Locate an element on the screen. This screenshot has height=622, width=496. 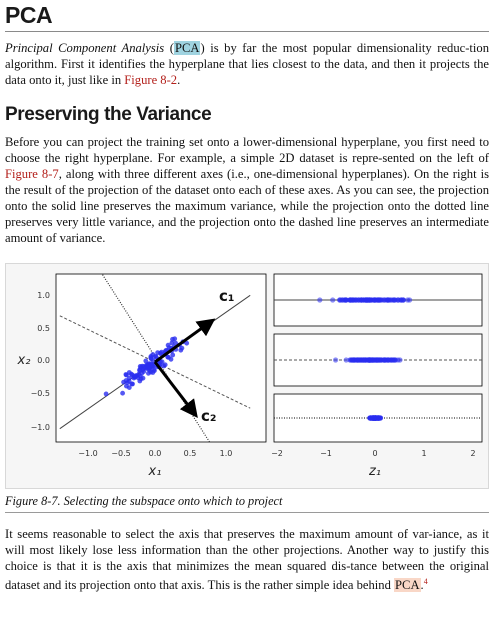
left-ytick-4: −0.5 is located at coordinates (40, 393).